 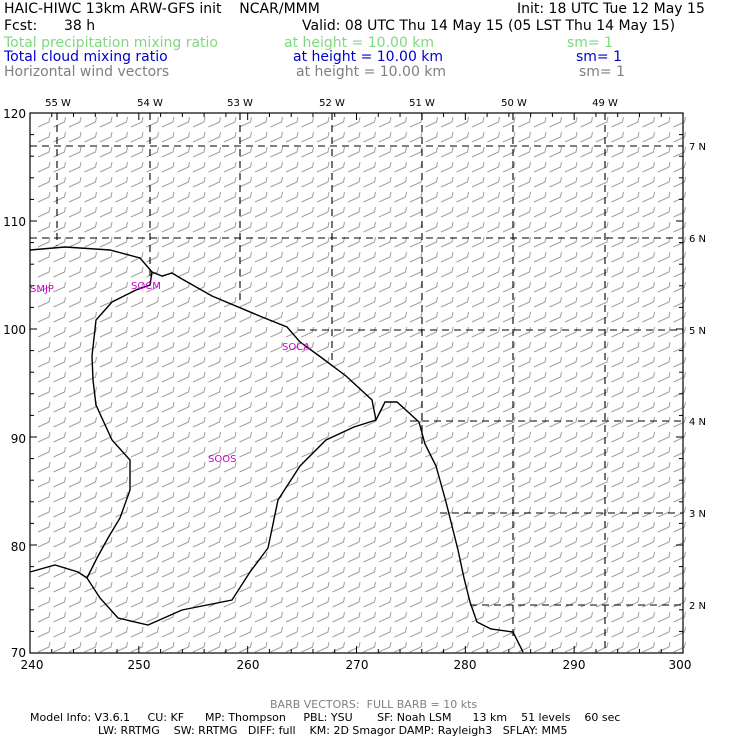 What do you see at coordinates (332, 103) in the screenshot?
I see `lon-label: 52 W` at bounding box center [332, 103].